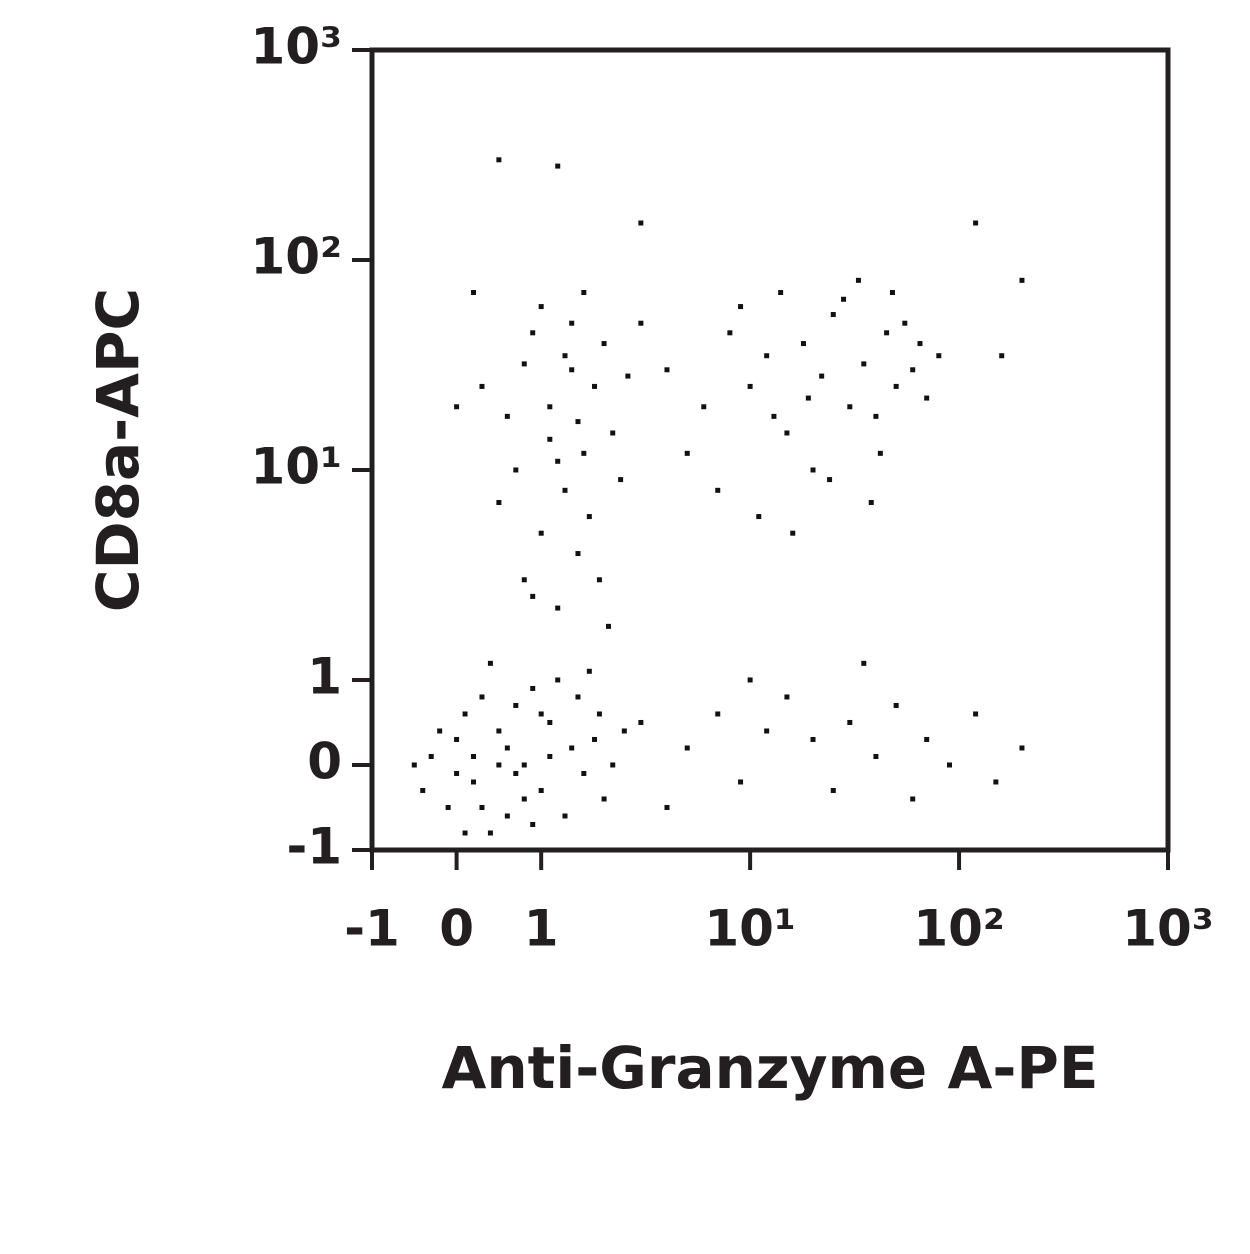 The image size is (1250, 1254). What do you see at coordinates (1167, 929) in the screenshot?
I see `x-tick-label: 10³` at bounding box center [1167, 929].